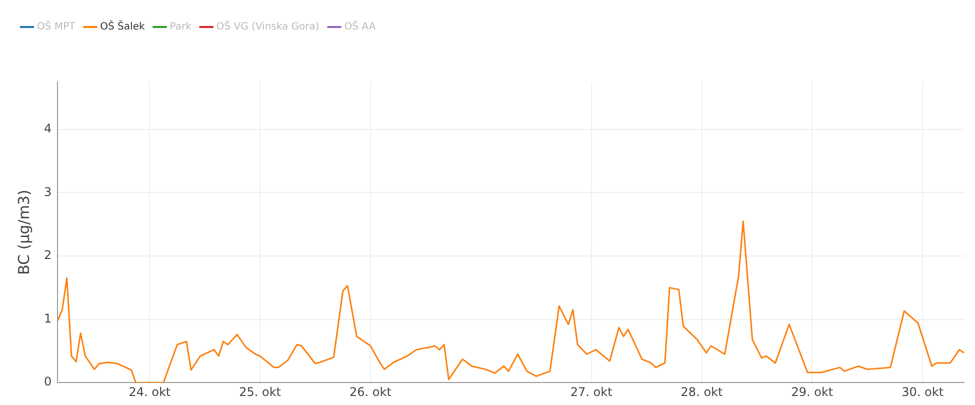 This screenshot has width=975, height=405. I want to click on x-tick-label: 29. okt, so click(812, 391).